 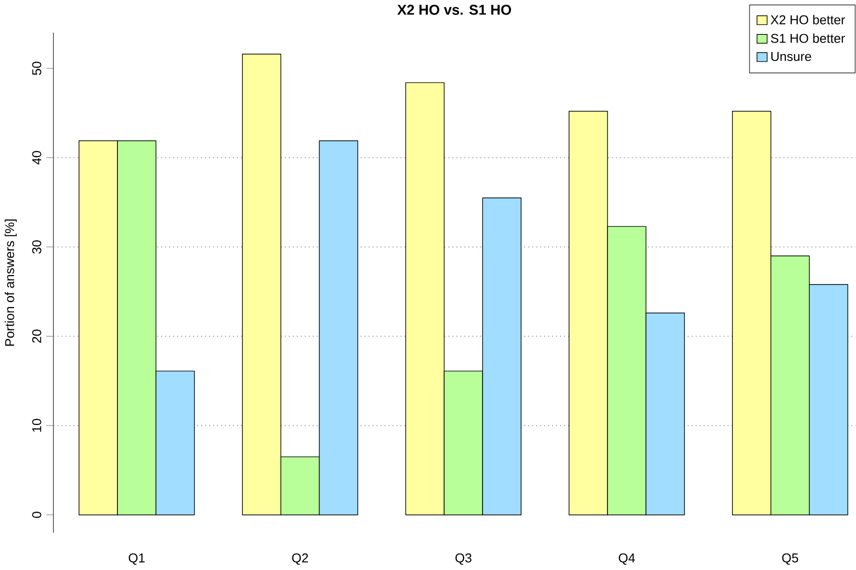 I want to click on y-tick-label: 50, so click(x=37, y=69).